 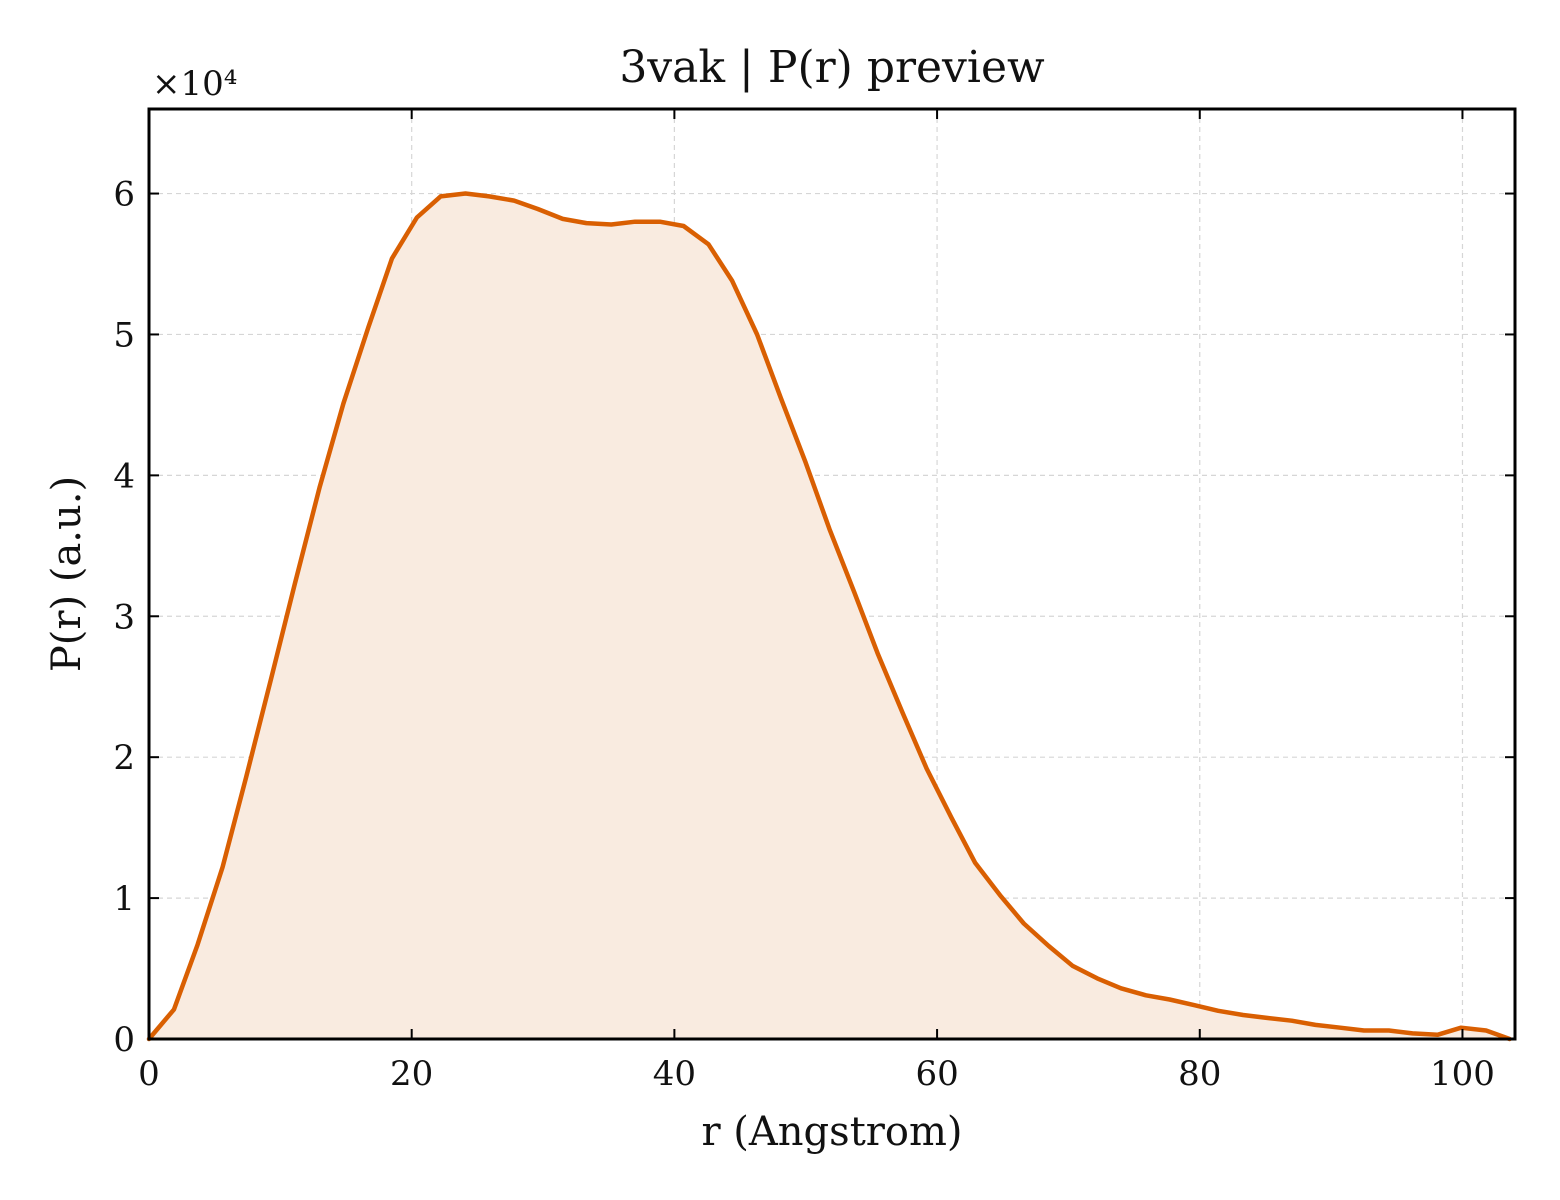 I want to click on x-tick-label: 40, so click(x=674, y=1074).